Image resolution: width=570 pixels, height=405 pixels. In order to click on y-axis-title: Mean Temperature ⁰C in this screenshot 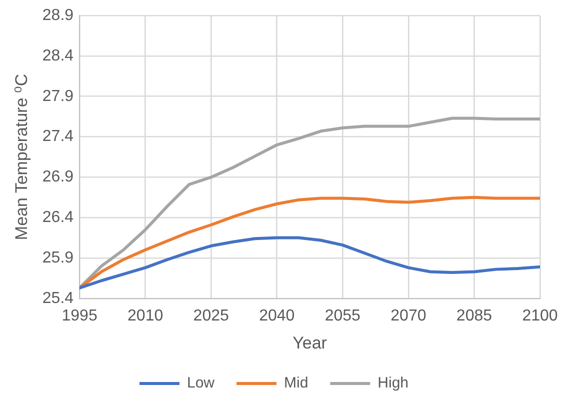, I will do `click(21, 157)`.